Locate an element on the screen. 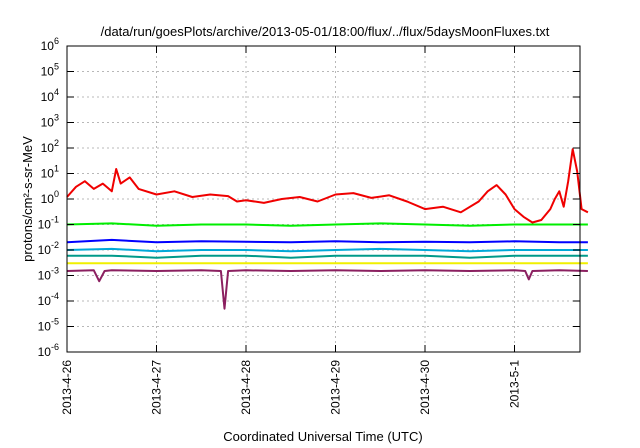 The width and height of the screenshot is (640, 448). y-tick-label: 10⁻³ is located at coordinates (48, 274).